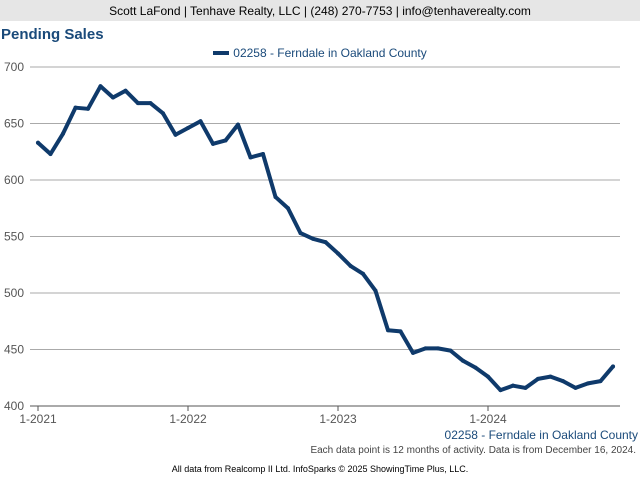  What do you see at coordinates (330, 53) in the screenshot?
I see `legend-label: 02258 - Ferndale in Oakland County` at bounding box center [330, 53].